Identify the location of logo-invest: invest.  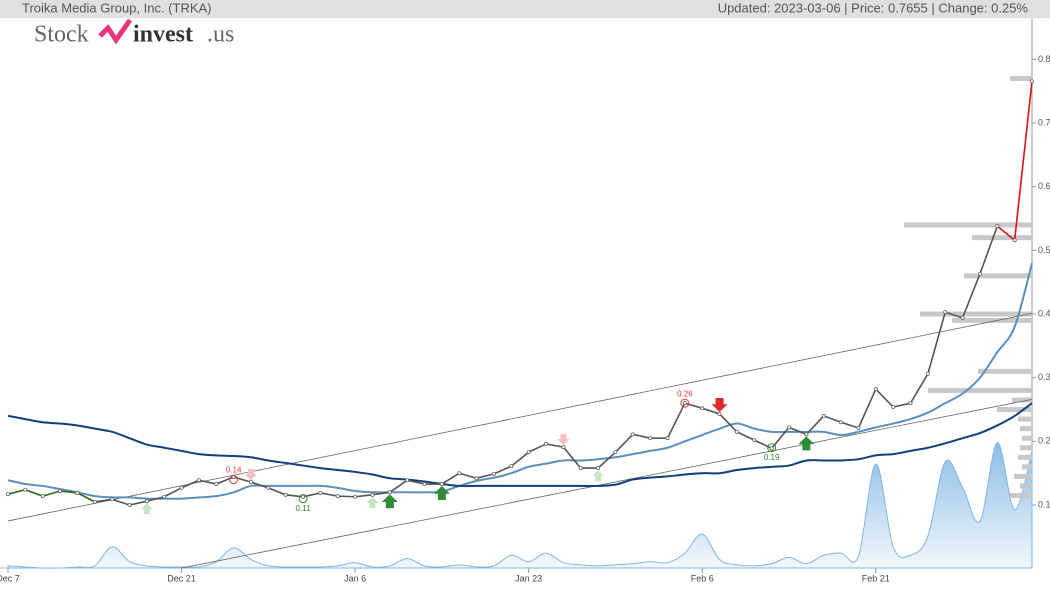
(163, 35).